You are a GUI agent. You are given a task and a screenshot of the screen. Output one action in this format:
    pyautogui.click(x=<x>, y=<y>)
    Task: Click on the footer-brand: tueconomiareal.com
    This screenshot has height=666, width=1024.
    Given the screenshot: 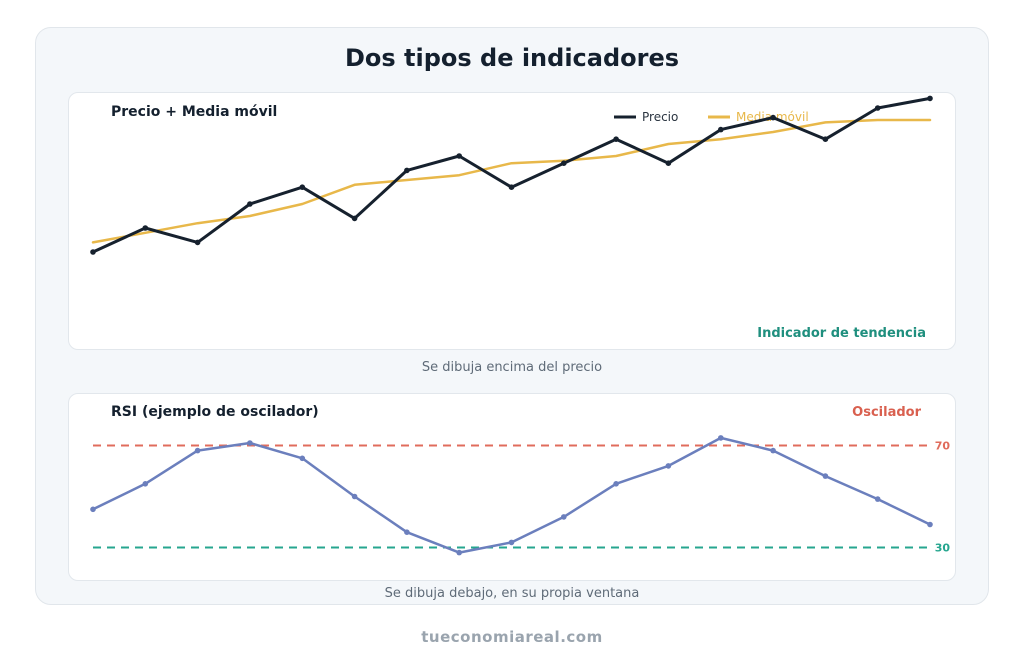 What is the action you would take?
    pyautogui.click(x=512, y=637)
    